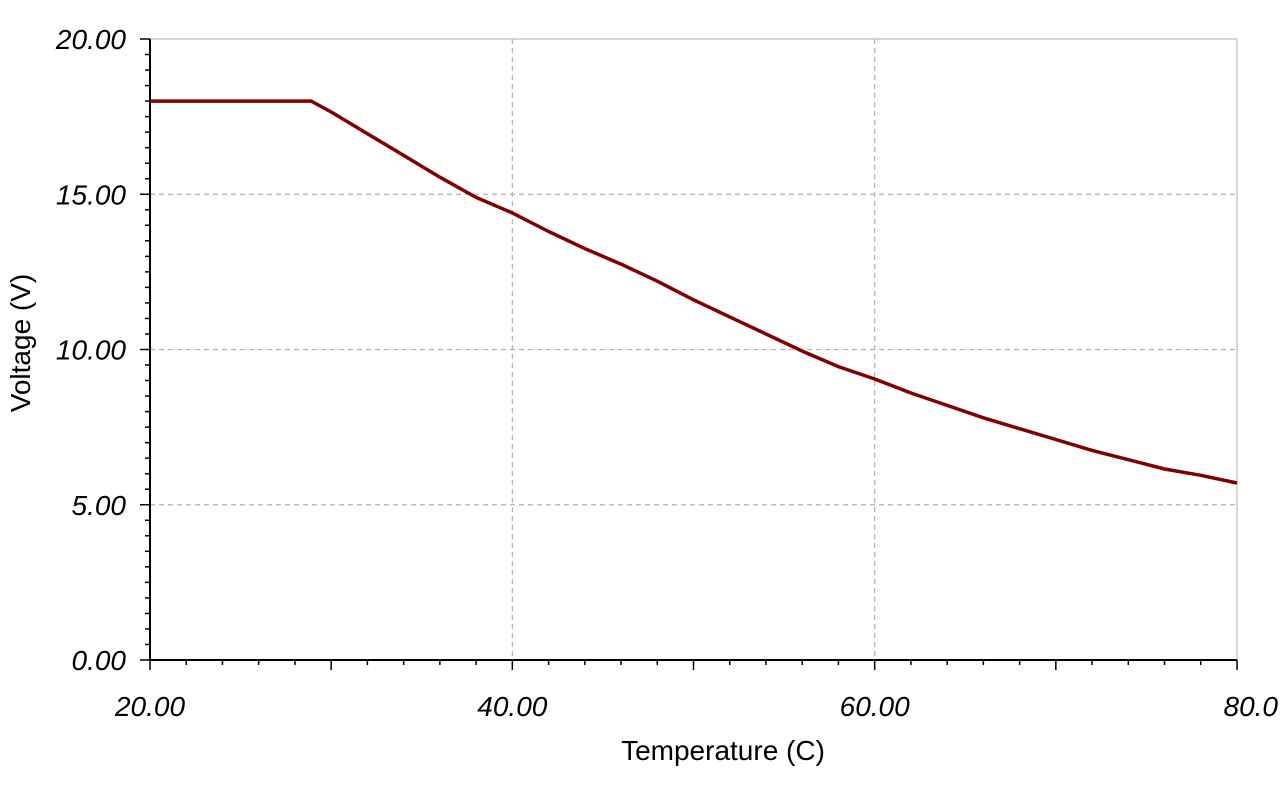 This screenshot has height=795, width=1280. What do you see at coordinates (99, 505) in the screenshot?
I see `y-tick-label: 5.00` at bounding box center [99, 505].